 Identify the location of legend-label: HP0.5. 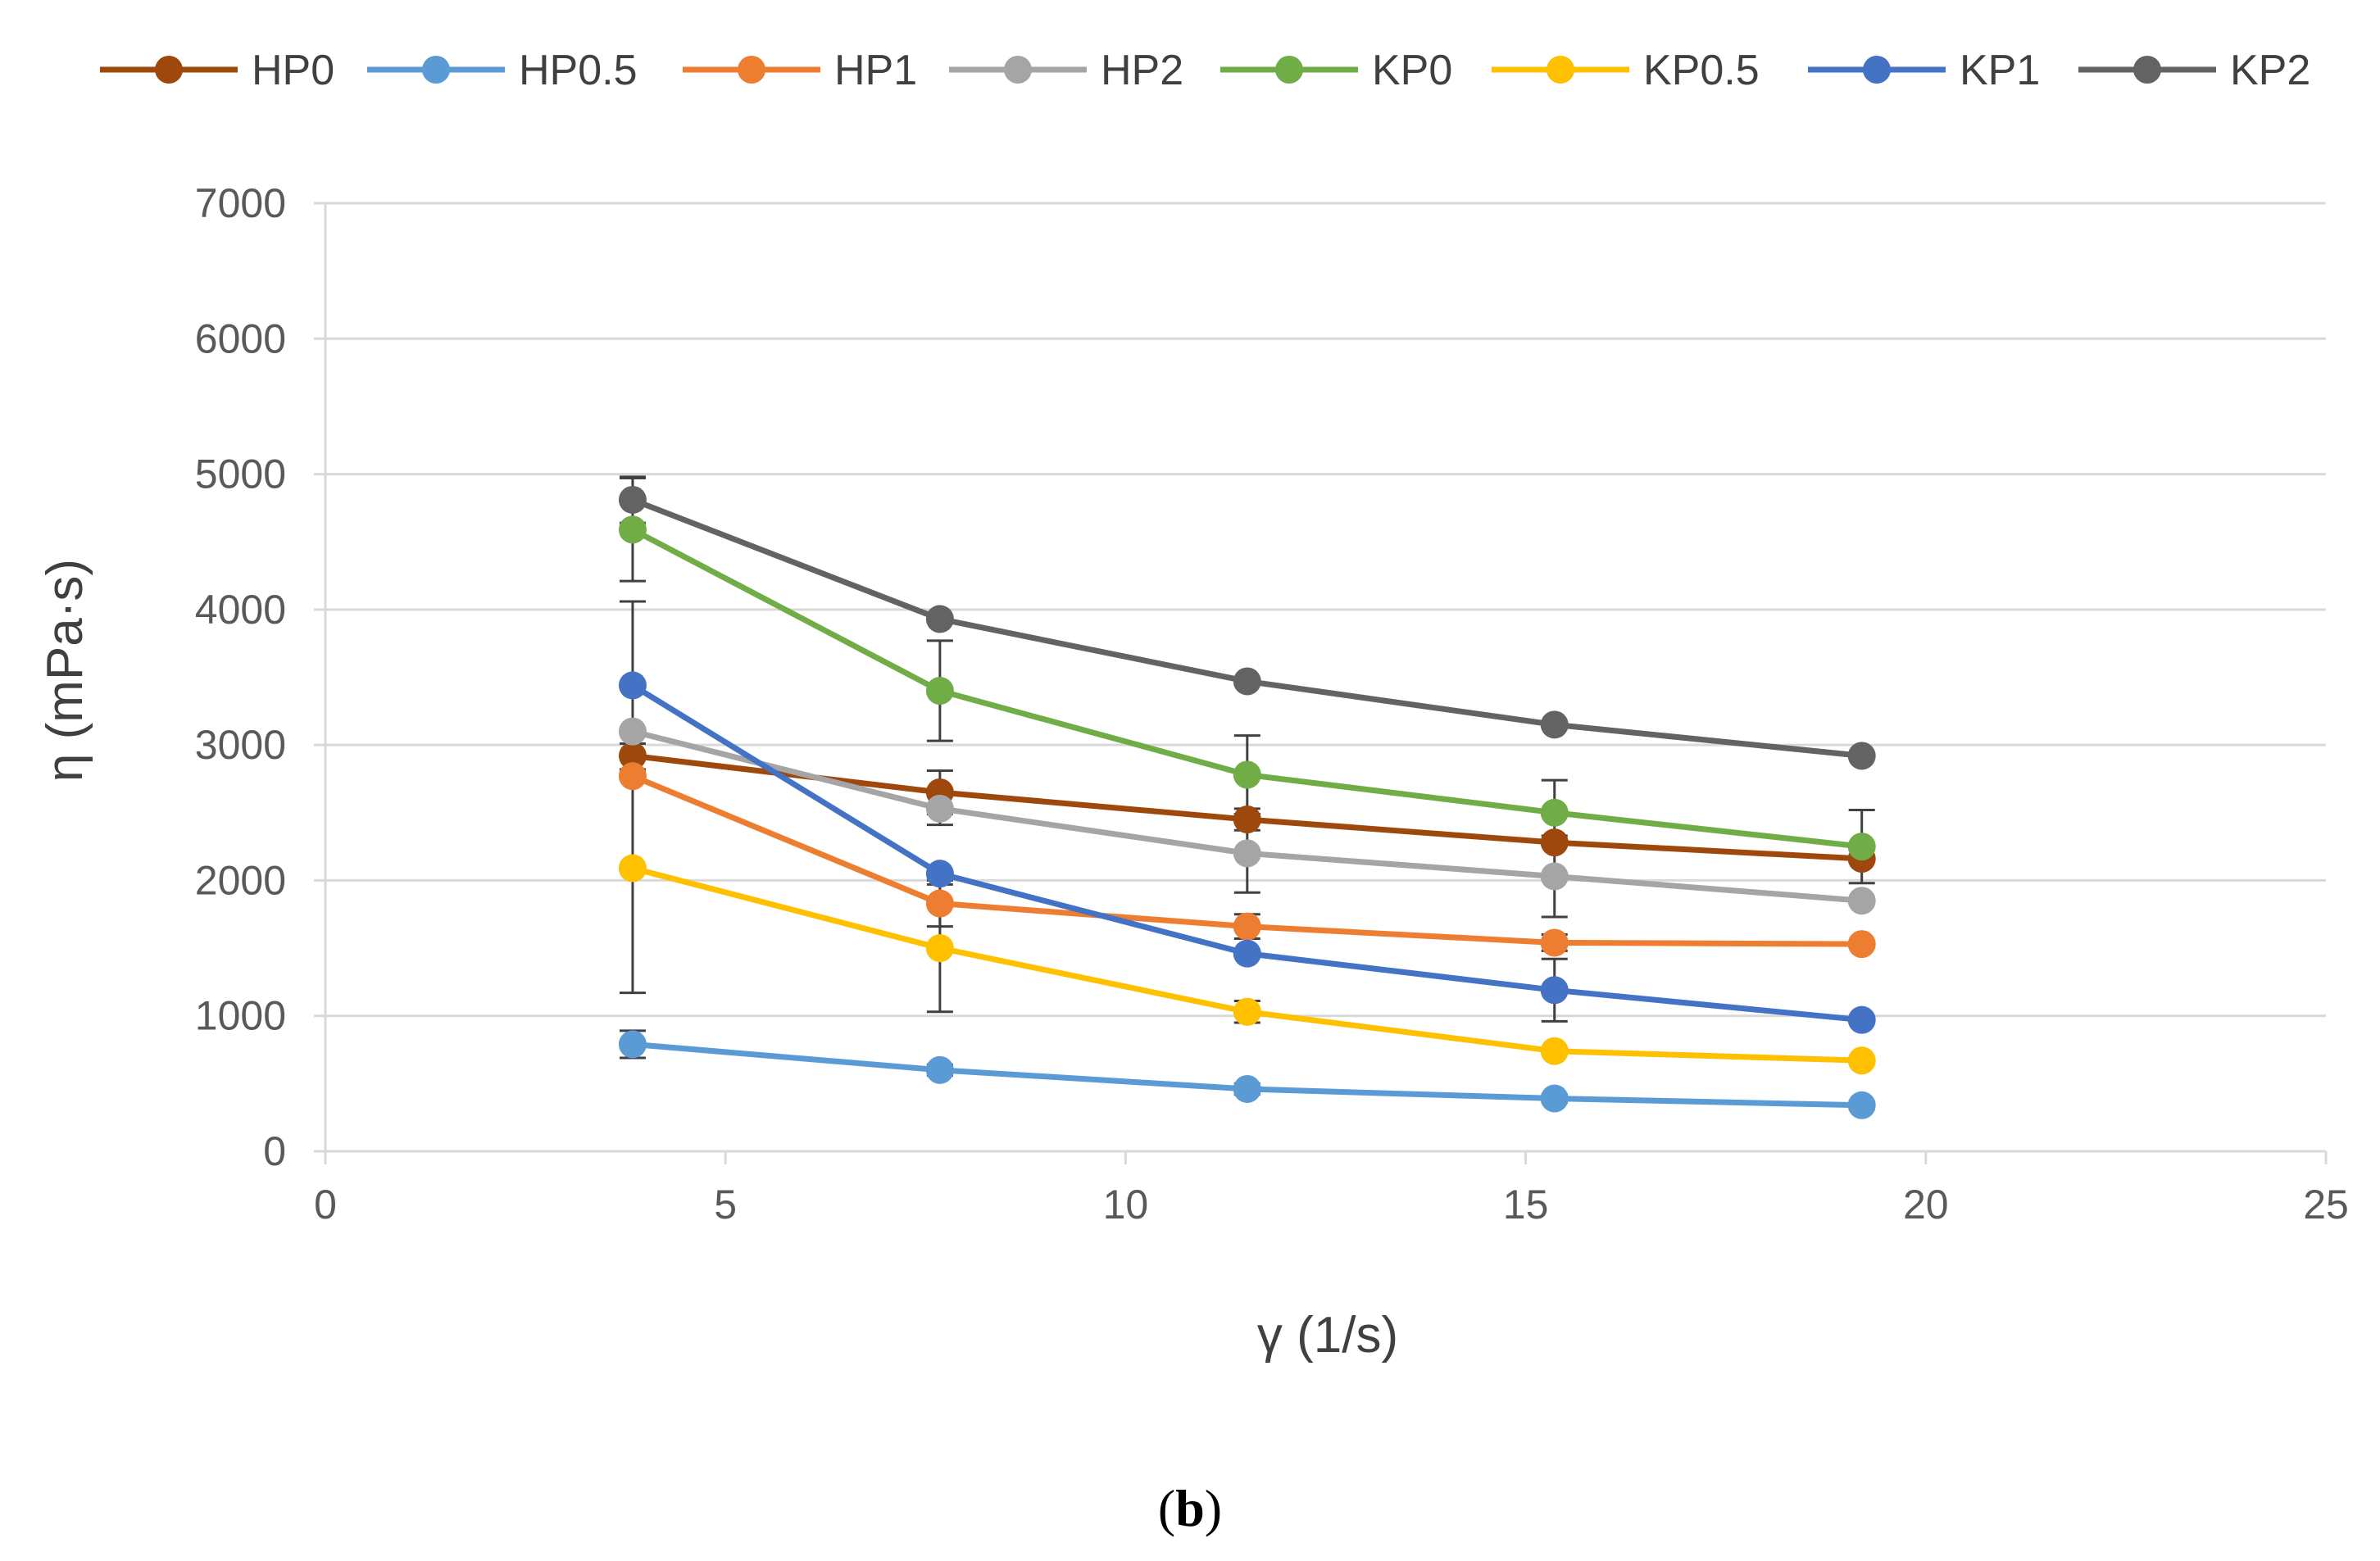
(578, 70).